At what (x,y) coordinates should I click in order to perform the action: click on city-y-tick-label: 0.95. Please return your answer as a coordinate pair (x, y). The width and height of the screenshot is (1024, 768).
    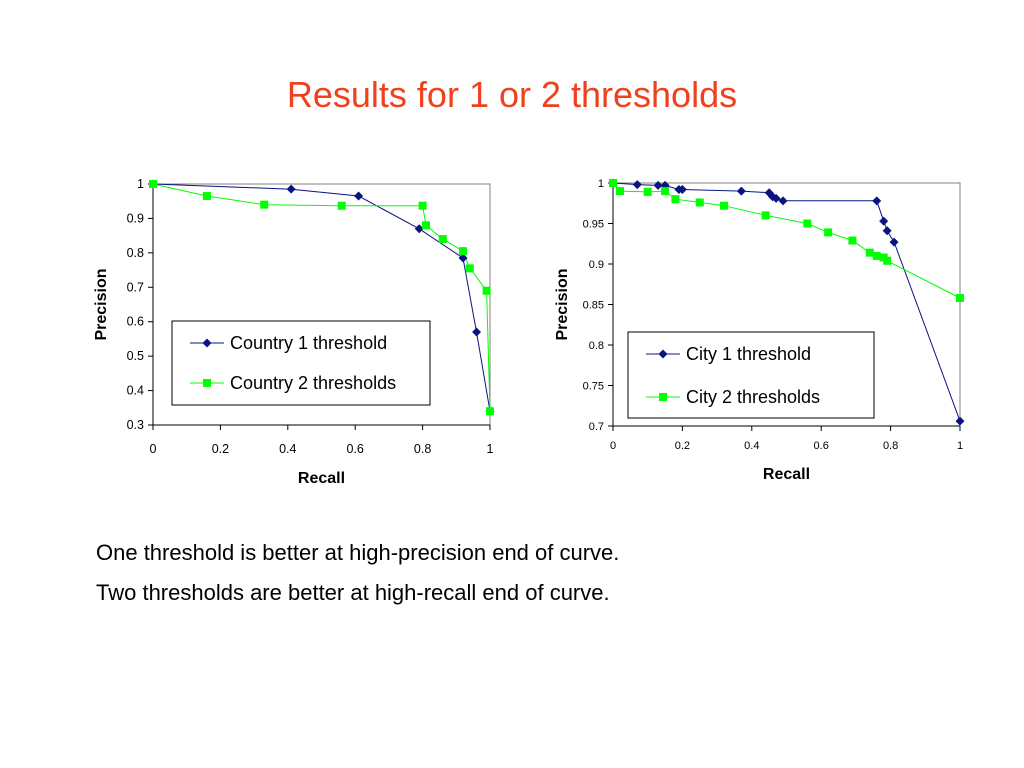
    Looking at the image, I should click on (593, 225).